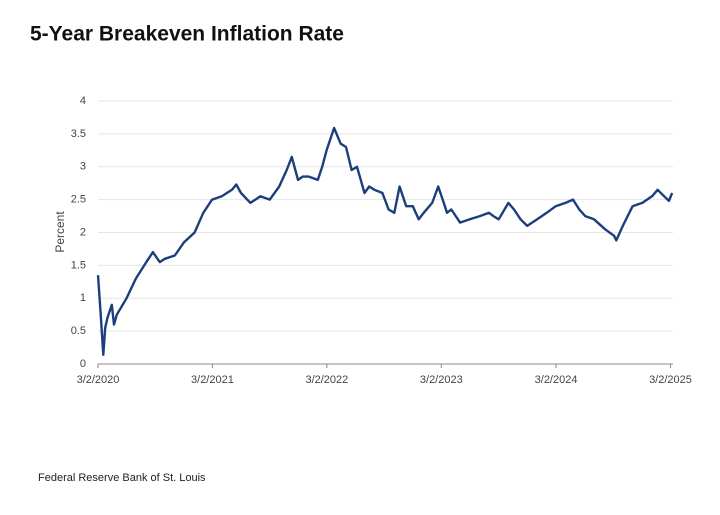 The image size is (720, 515). What do you see at coordinates (441, 380) in the screenshot?
I see `x-tick-label: 3/2/2023` at bounding box center [441, 380].